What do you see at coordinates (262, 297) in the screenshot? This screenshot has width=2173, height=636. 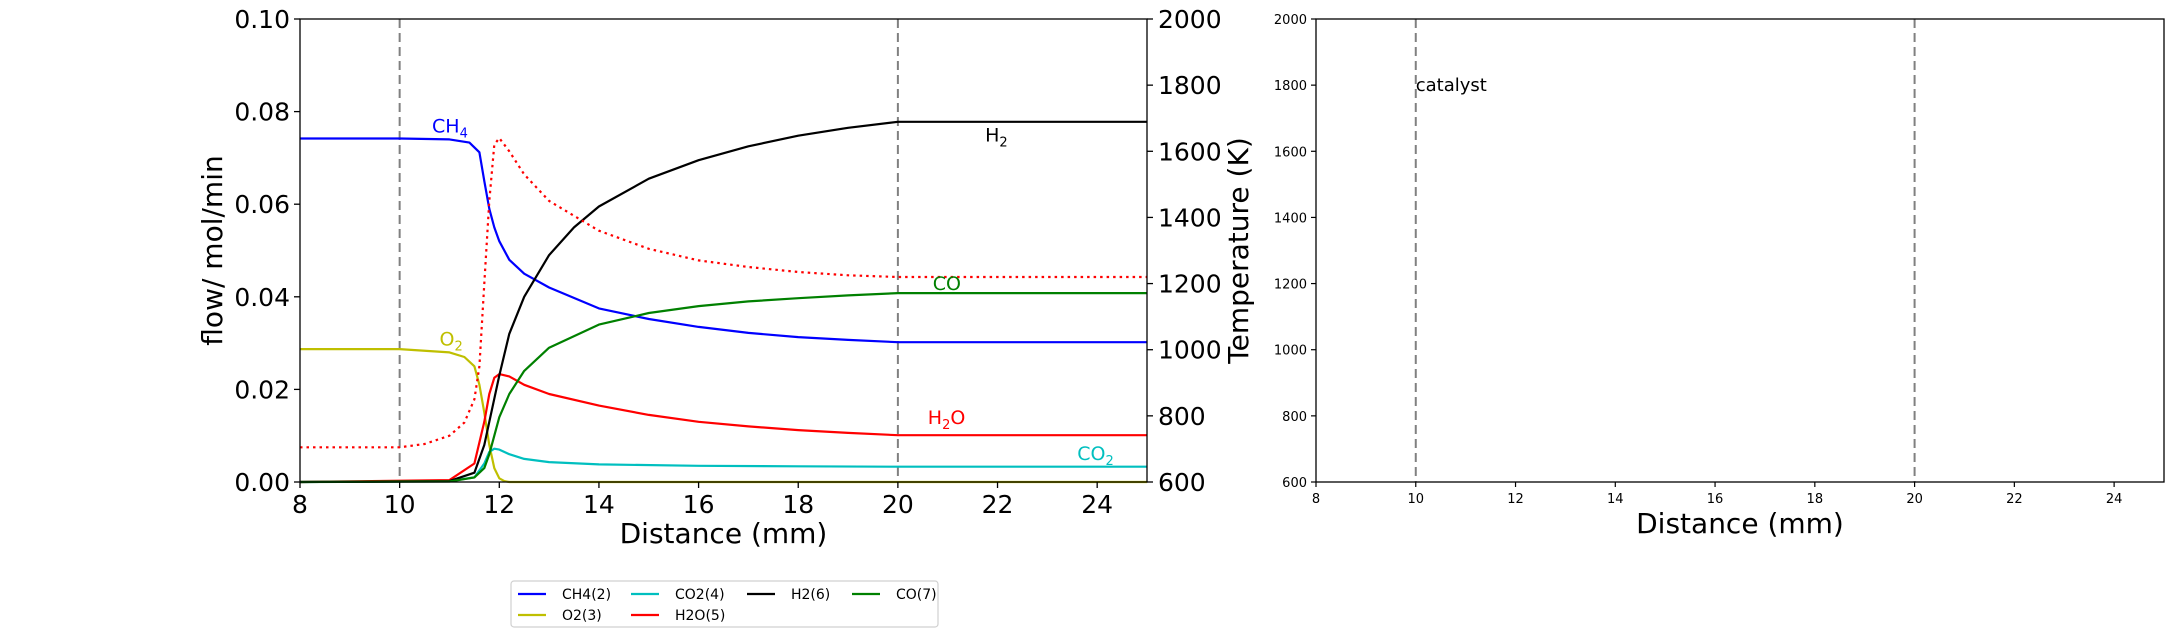 I see `y-tick-label: 0.04` at bounding box center [262, 297].